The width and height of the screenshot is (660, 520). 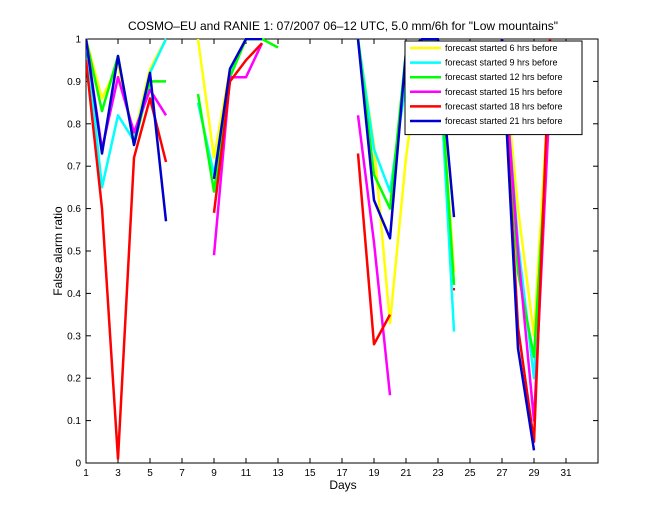 What do you see at coordinates (74, 421) in the screenshot?
I see `y-tick-label: 0.1` at bounding box center [74, 421].